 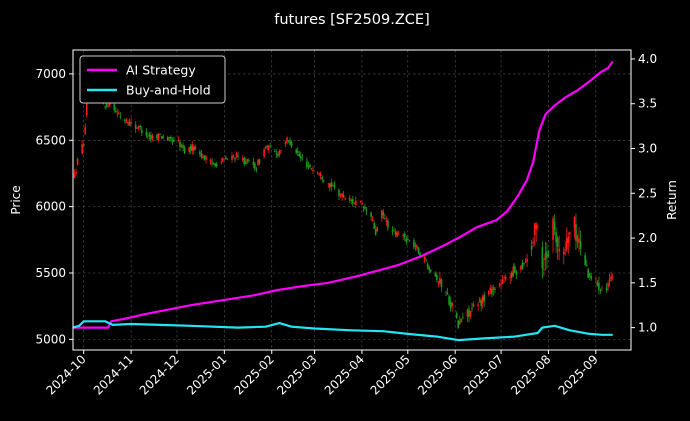 I want to click on legend-label-bh: Buy-and-Hold, so click(x=168, y=90).